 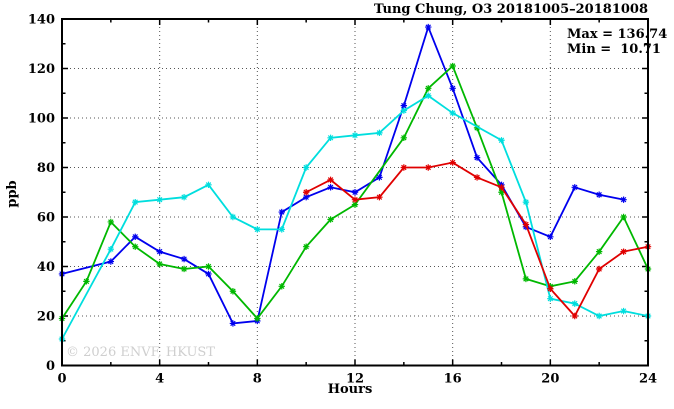 What do you see at coordinates (46, 267) in the screenshot?
I see `y-tick-label: 40` at bounding box center [46, 267].